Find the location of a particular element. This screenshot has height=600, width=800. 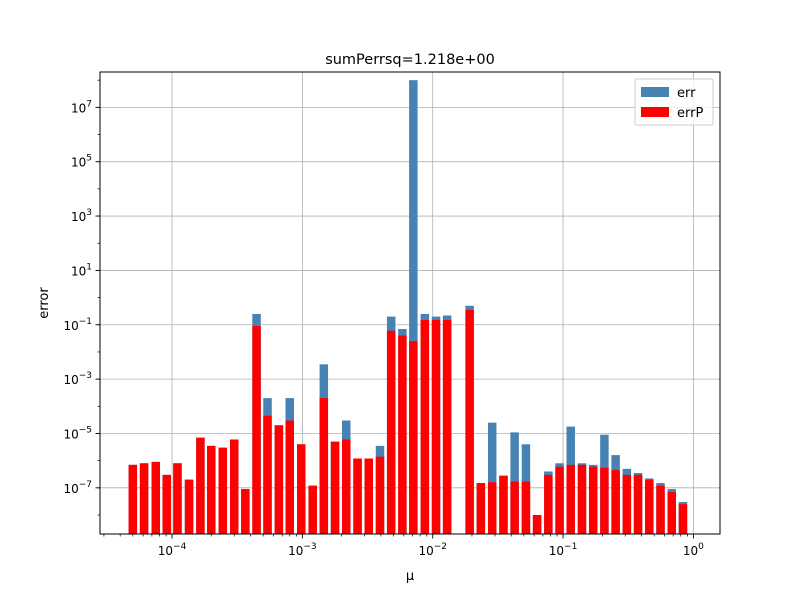

y-tick-label: 10⁻⁵ is located at coordinates (77, 433).